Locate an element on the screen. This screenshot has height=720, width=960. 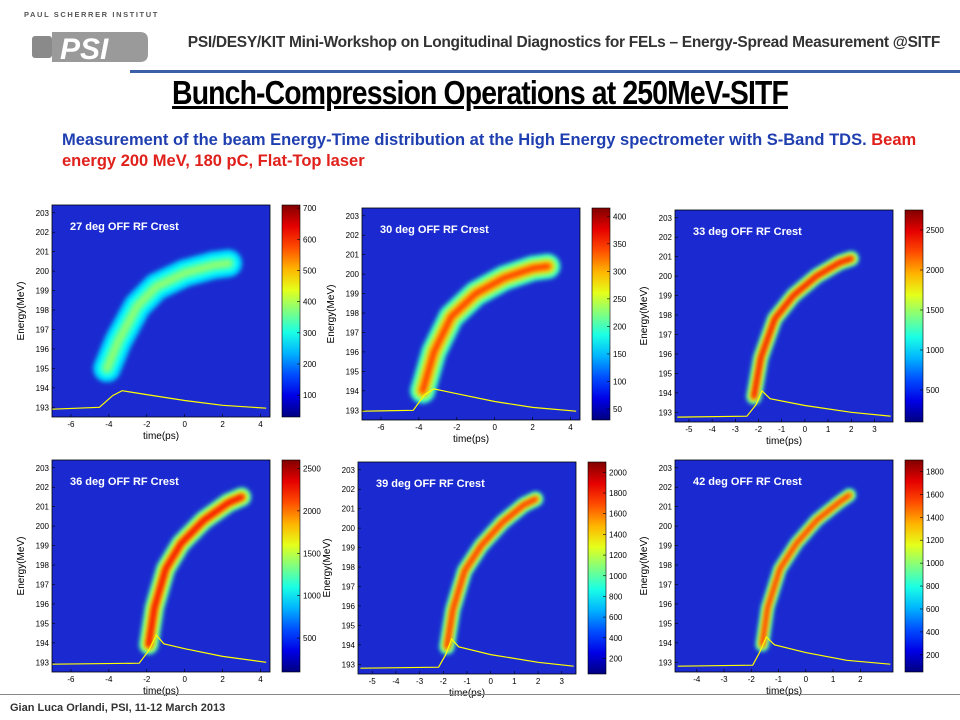
colorbar-tick-label: 700 is located at coordinates (310, 208).